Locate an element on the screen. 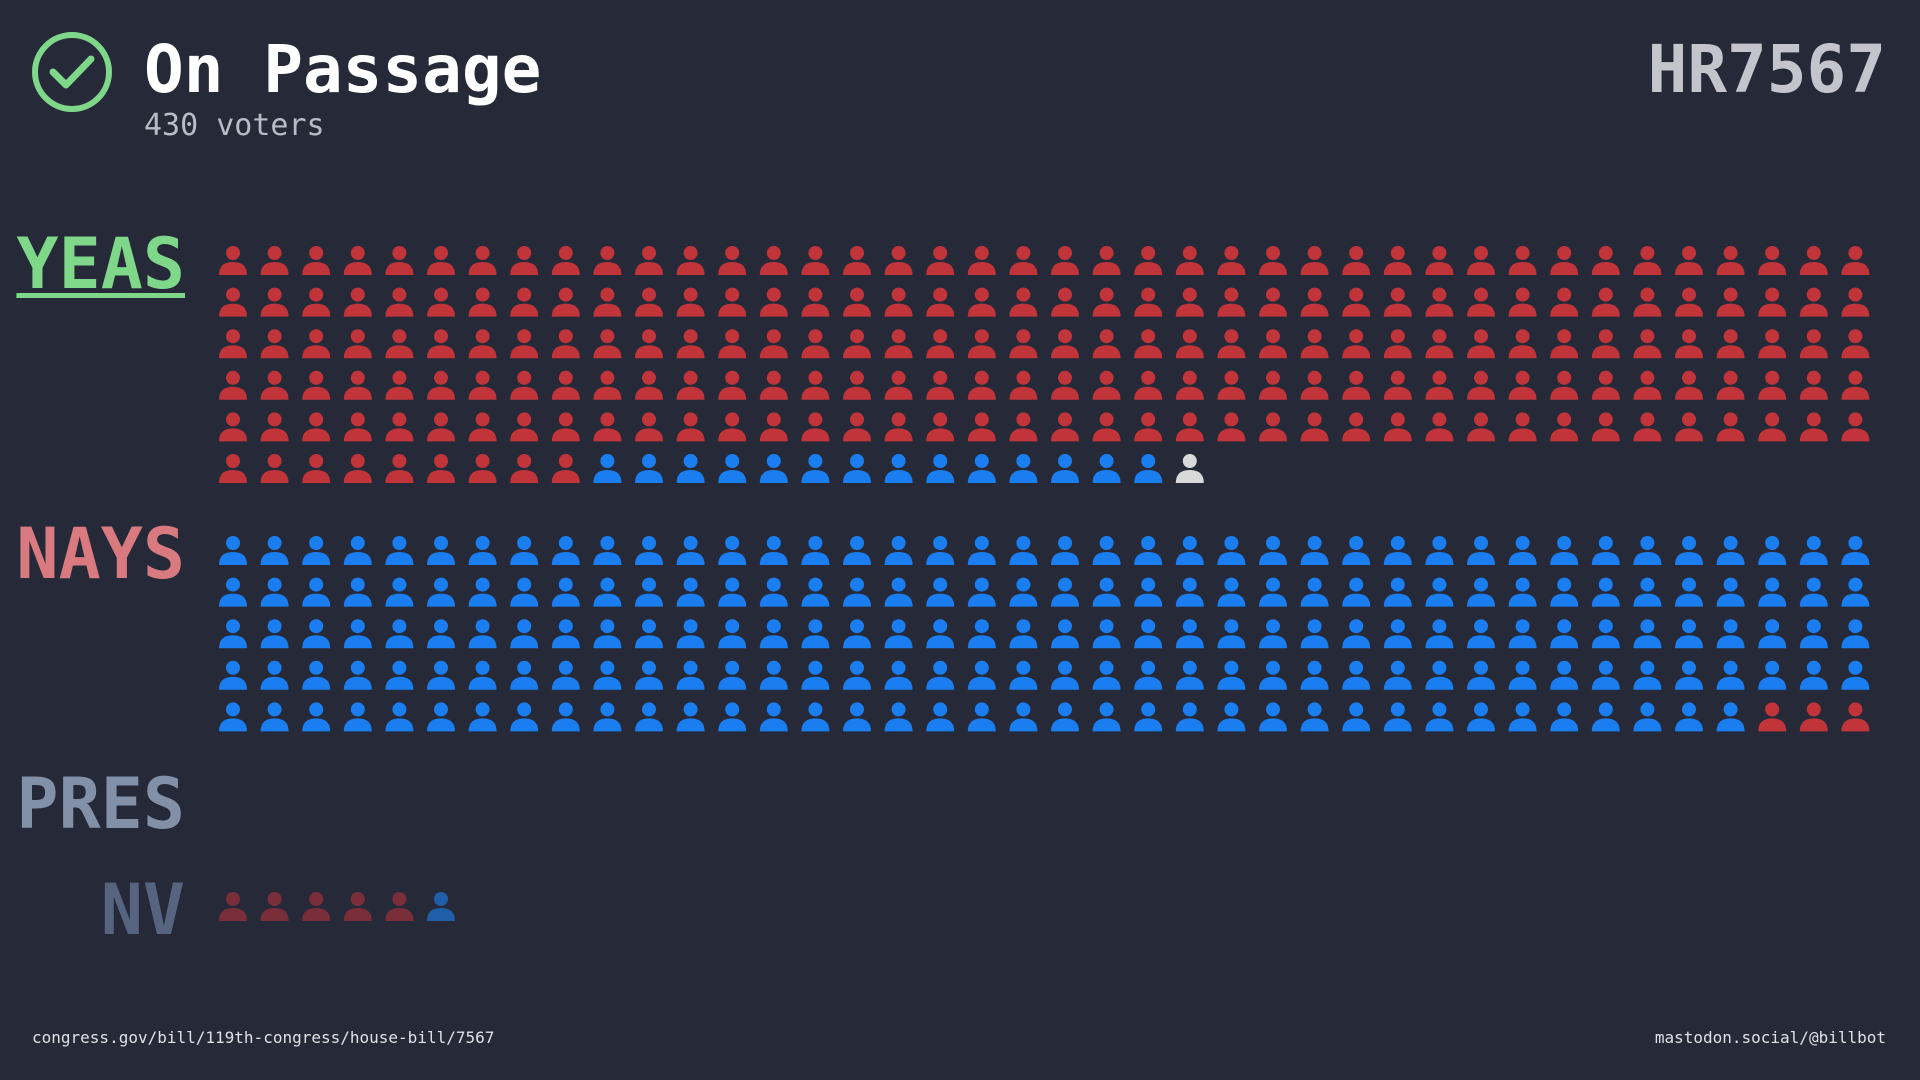 The image size is (1920, 1080). subtitle: 430 voters is located at coordinates (234, 125).